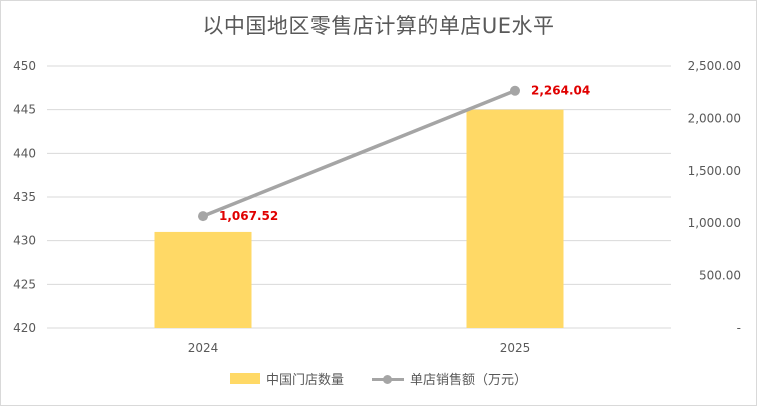  Describe the element at coordinates (24, 284) in the screenshot. I see `y-left-tick-label: 425` at that location.